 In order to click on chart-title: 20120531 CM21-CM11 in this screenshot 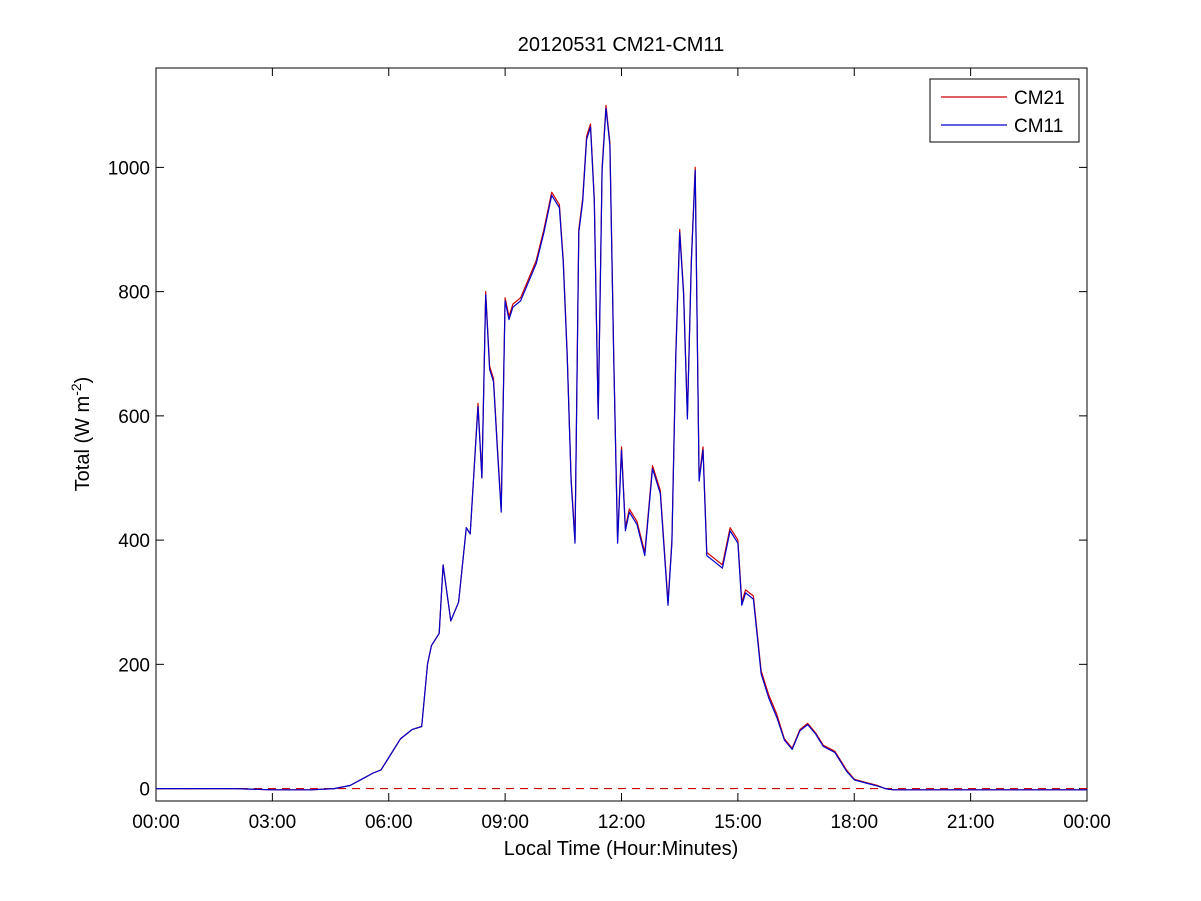, I will do `click(621, 45)`.